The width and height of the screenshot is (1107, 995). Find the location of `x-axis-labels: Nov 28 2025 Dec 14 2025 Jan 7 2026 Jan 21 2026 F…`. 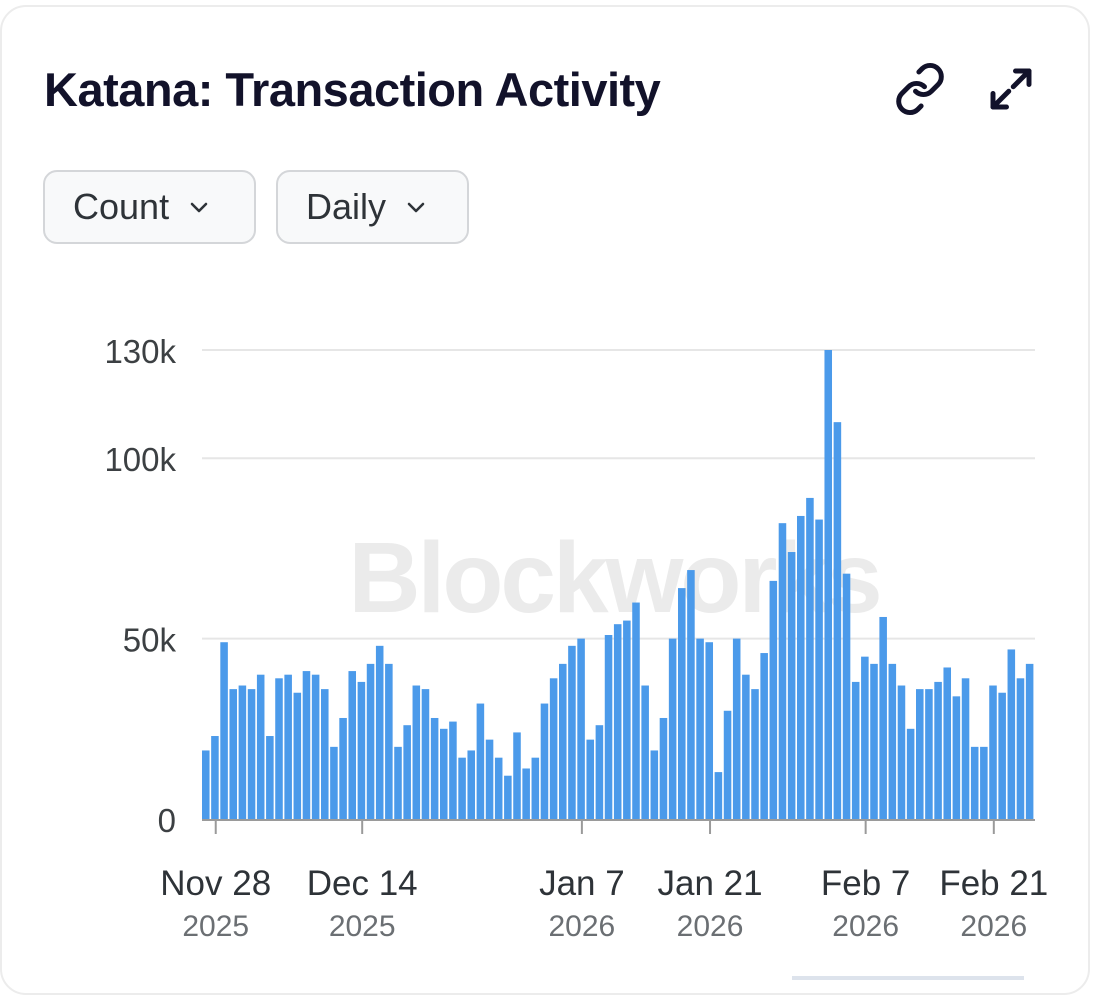

x-axis-labels: Nov 28 2025 Dec 14 2025 Jan 7 2026 Jan 21 2026 F… is located at coordinates (604, 903).